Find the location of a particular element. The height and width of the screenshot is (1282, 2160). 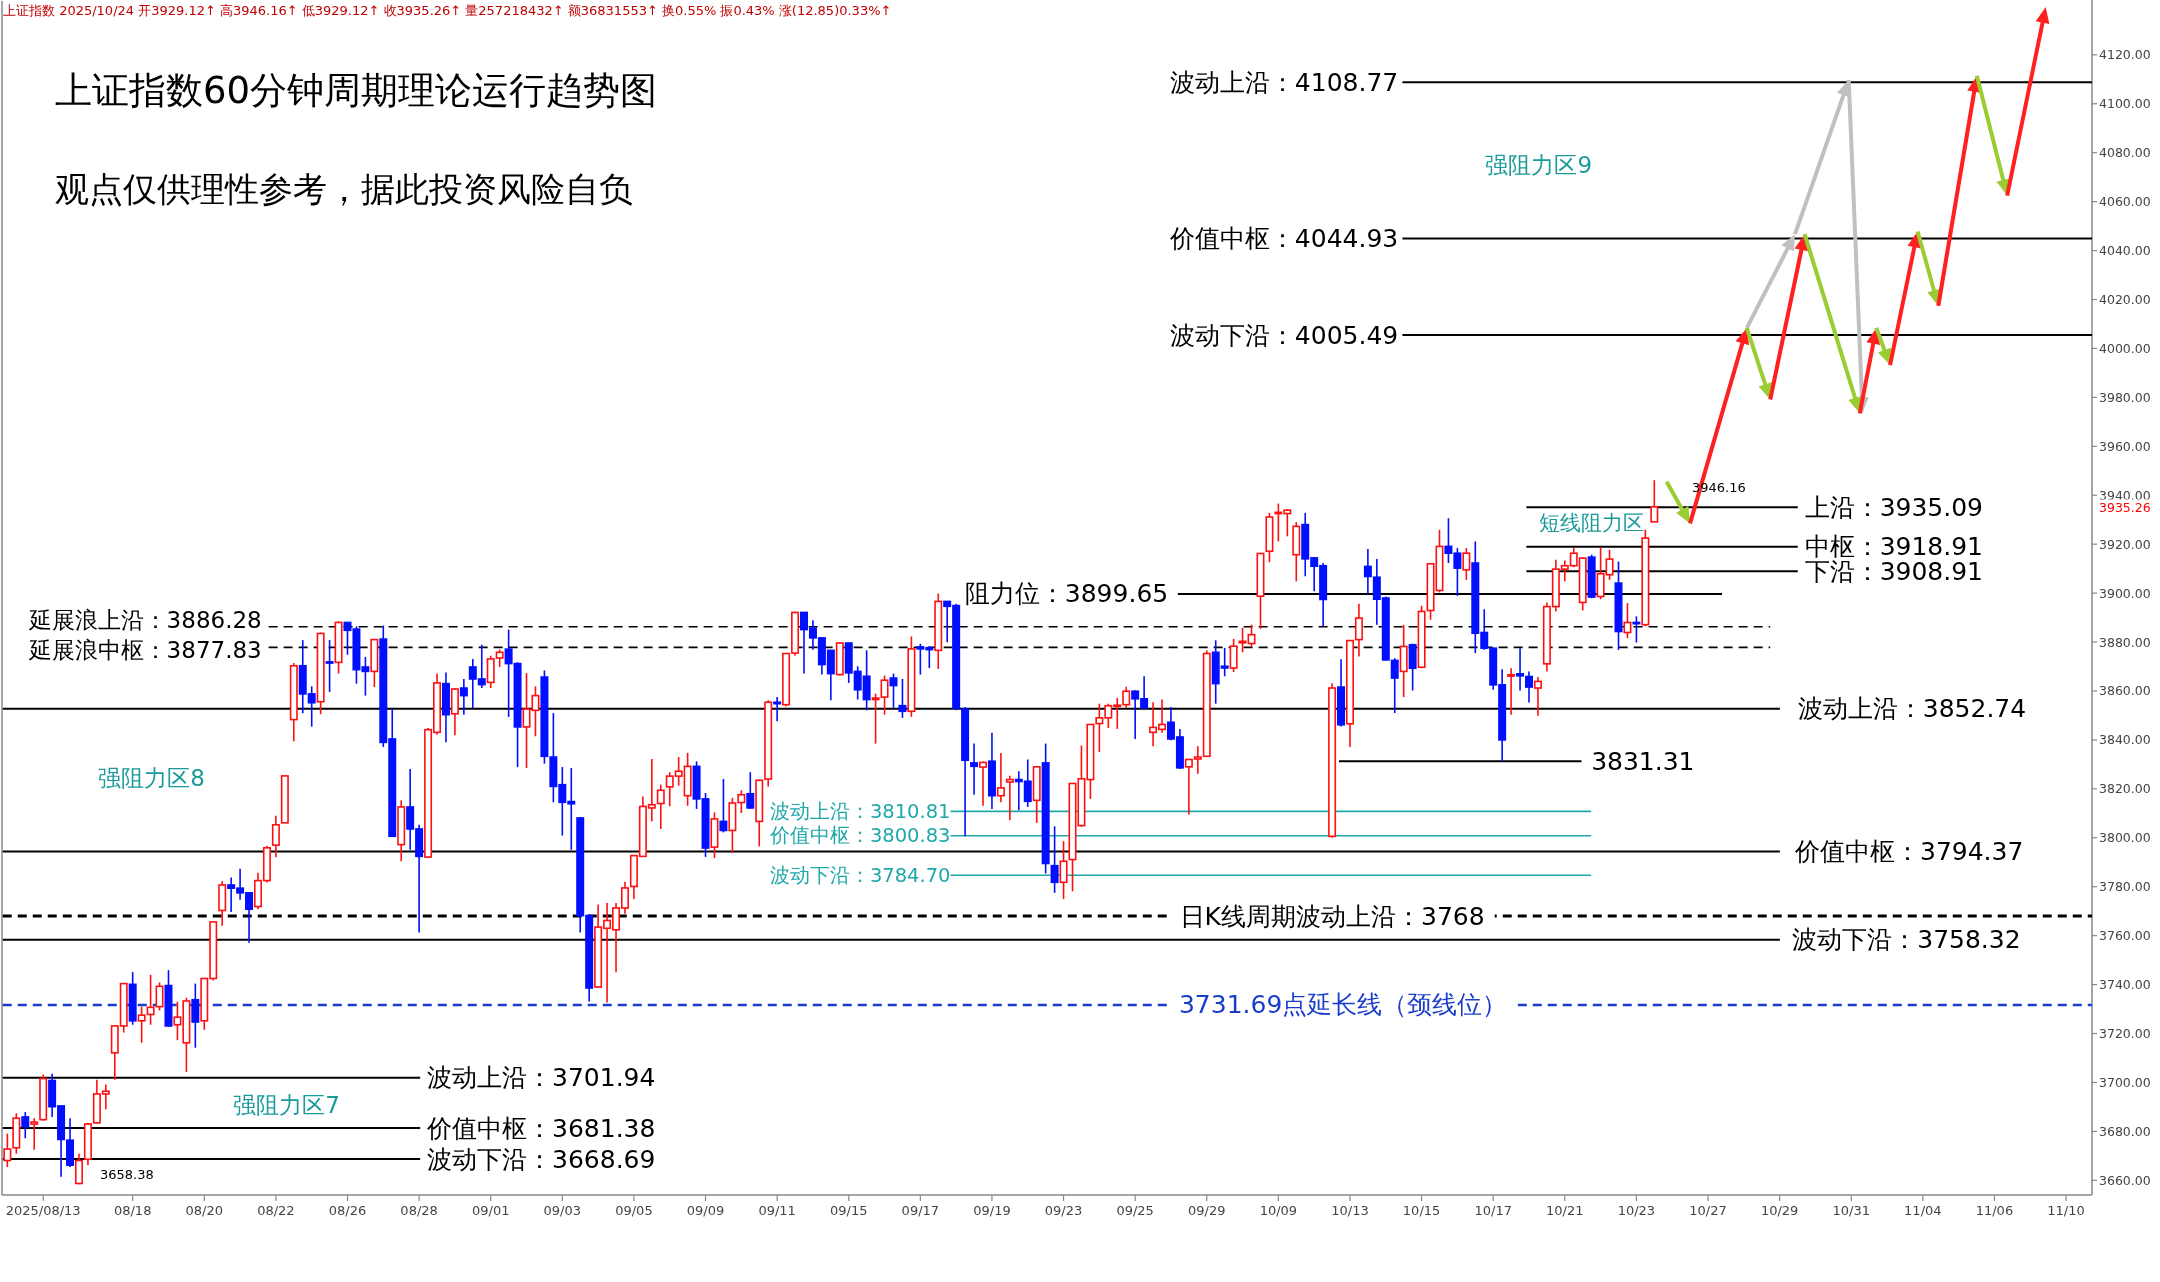

annotation: 短线阻力区 is located at coordinates (1591, 523).